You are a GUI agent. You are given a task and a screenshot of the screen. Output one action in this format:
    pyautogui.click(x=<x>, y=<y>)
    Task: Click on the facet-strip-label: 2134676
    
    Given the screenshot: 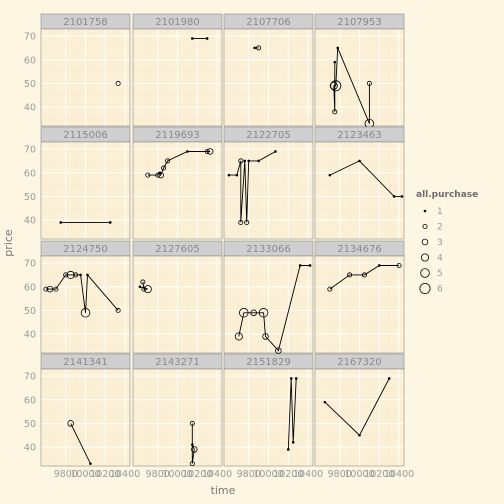 What is the action you would take?
    pyautogui.click(x=359, y=249)
    